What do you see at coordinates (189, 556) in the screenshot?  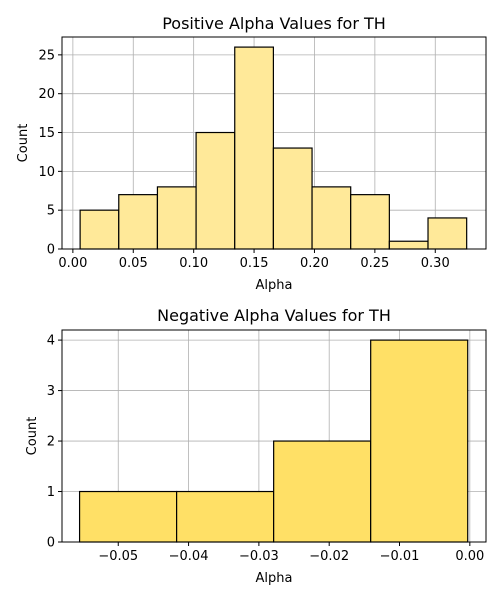 I see `x-tick-label: −0.04` at bounding box center [189, 556].